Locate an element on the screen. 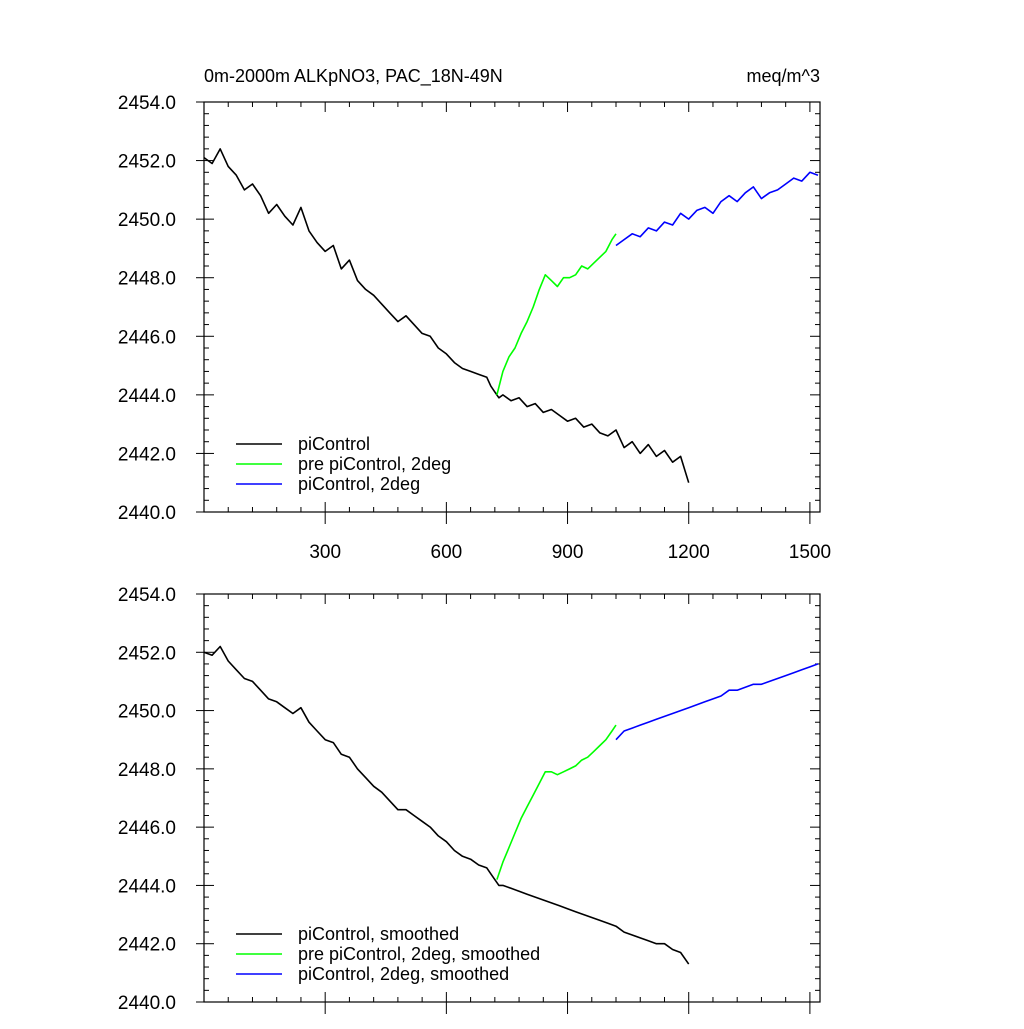 This screenshot has height=1029, width=1024. legend-label: piControl is located at coordinates (334, 444).